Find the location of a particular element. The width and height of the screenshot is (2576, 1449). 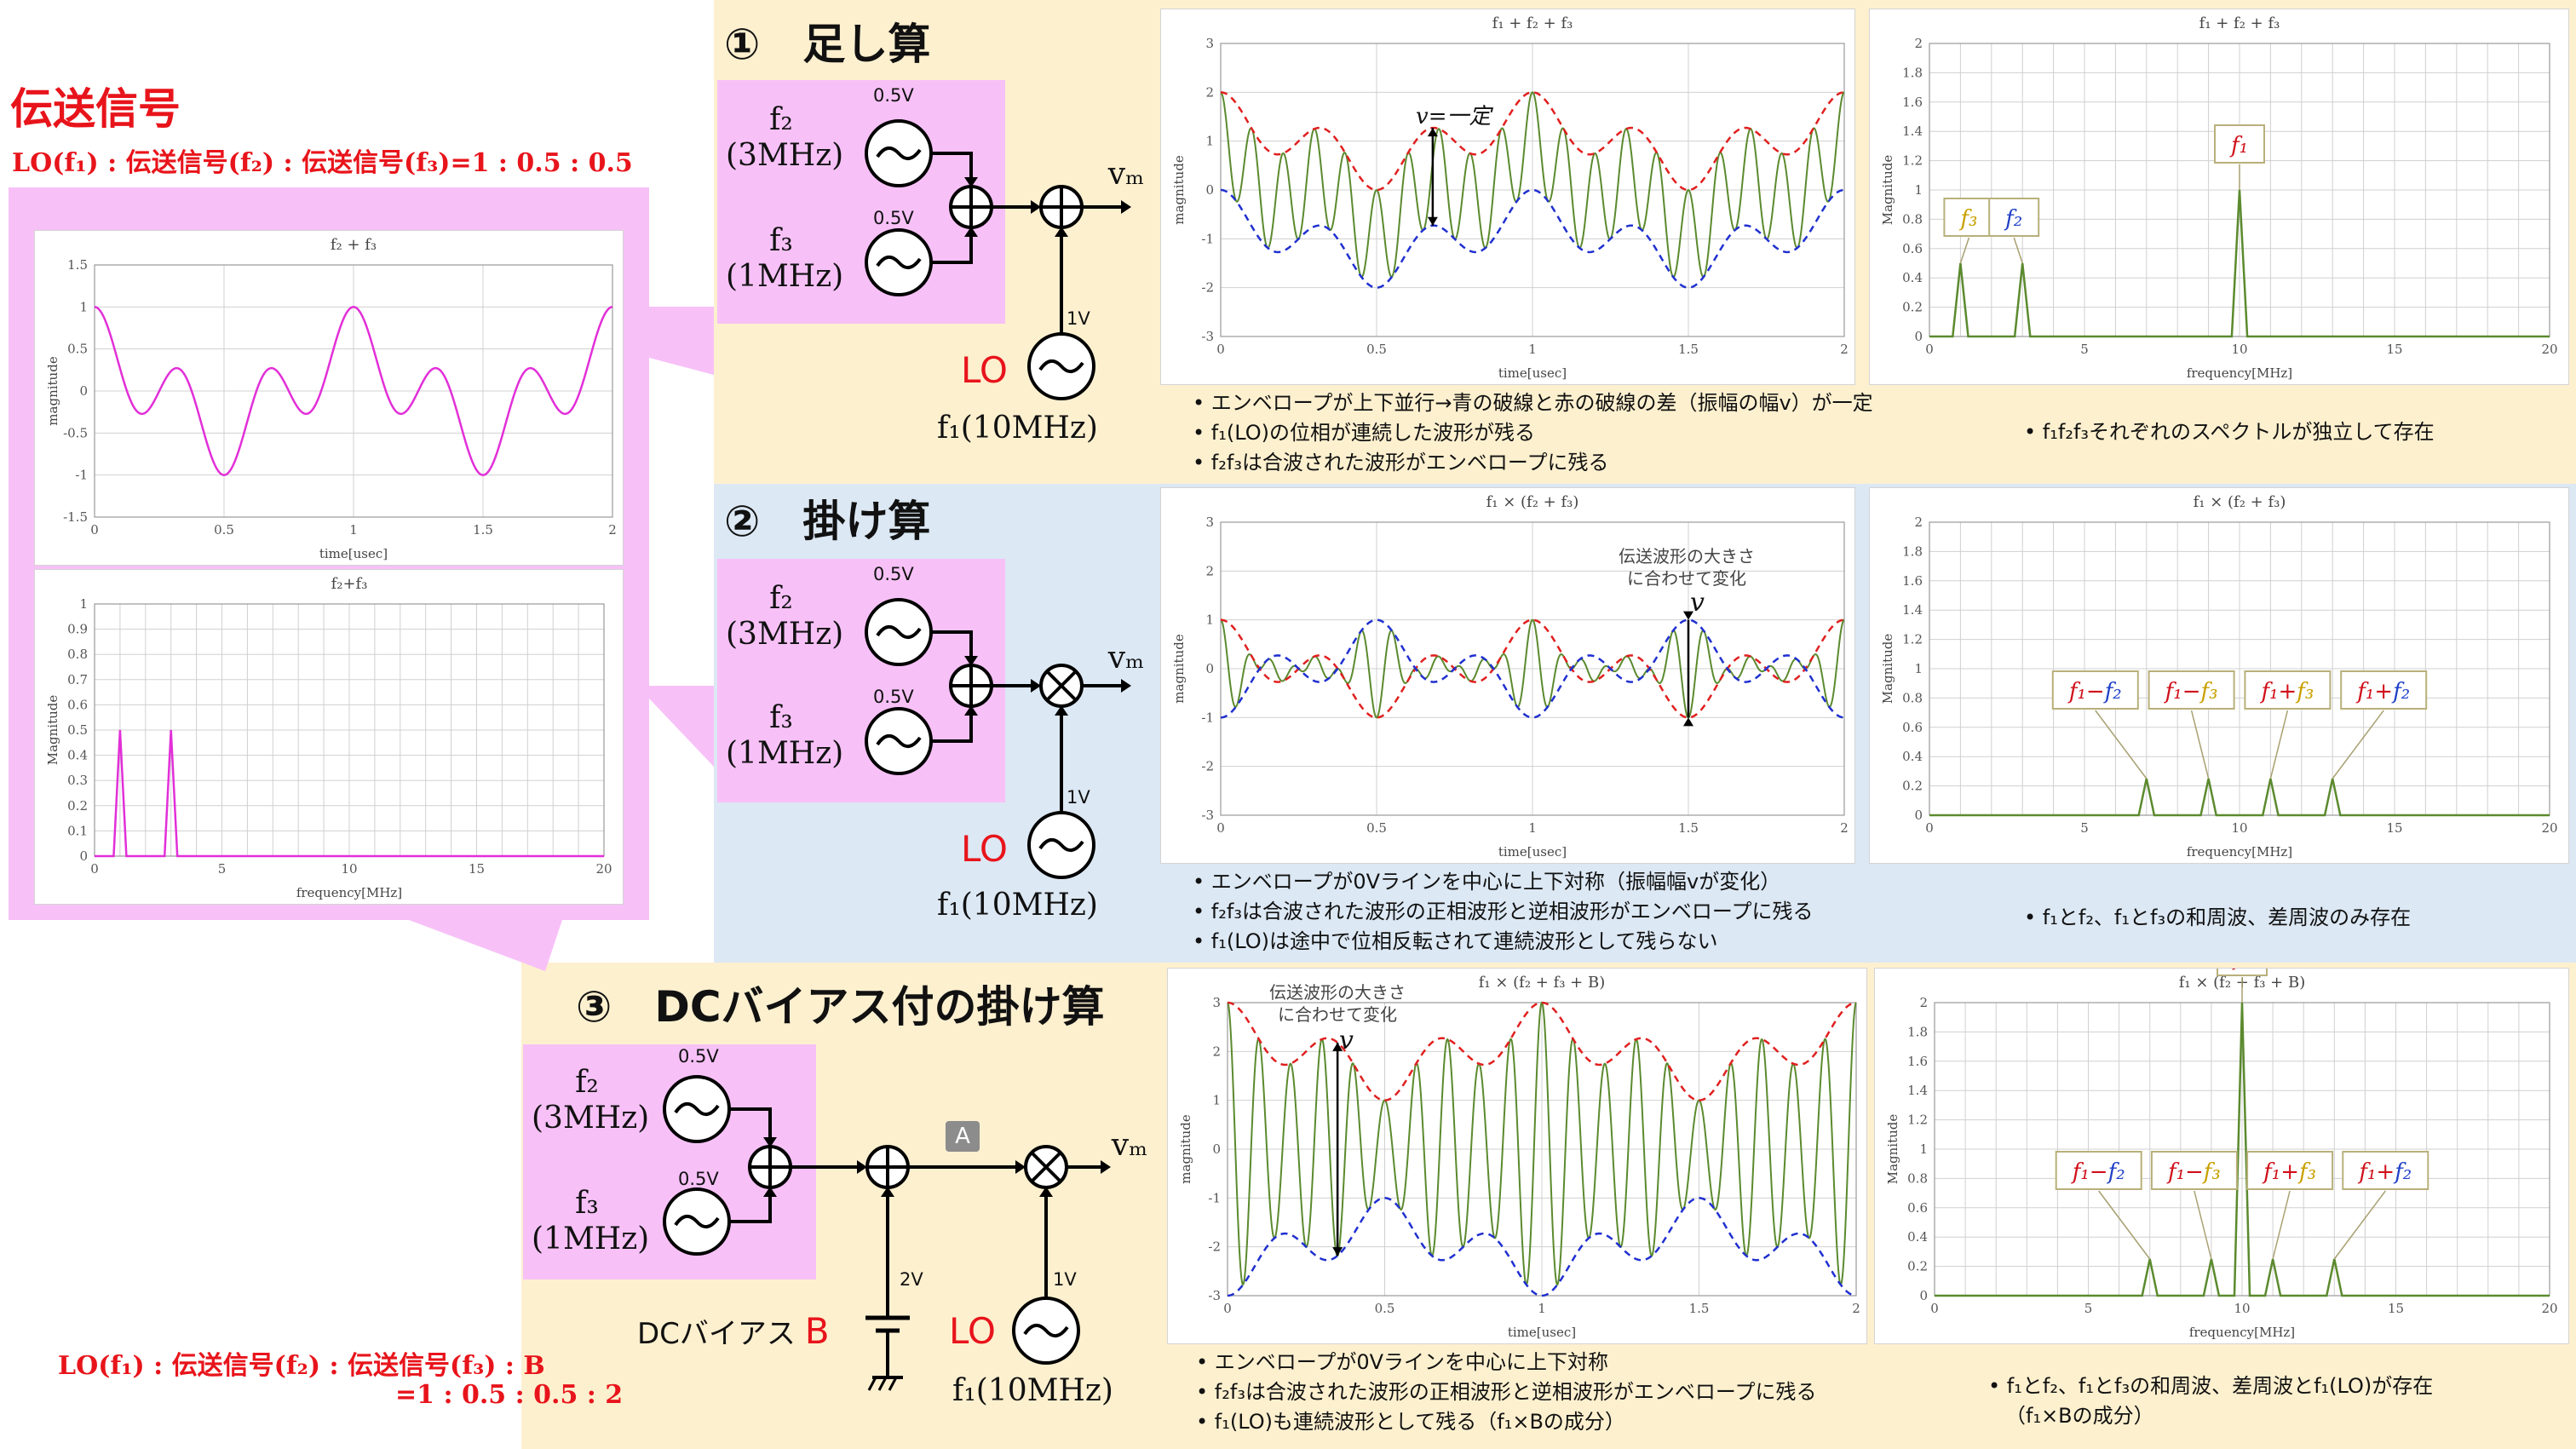

chart-title: f₁ + f₂ + f₃ is located at coordinates (2240, 23).